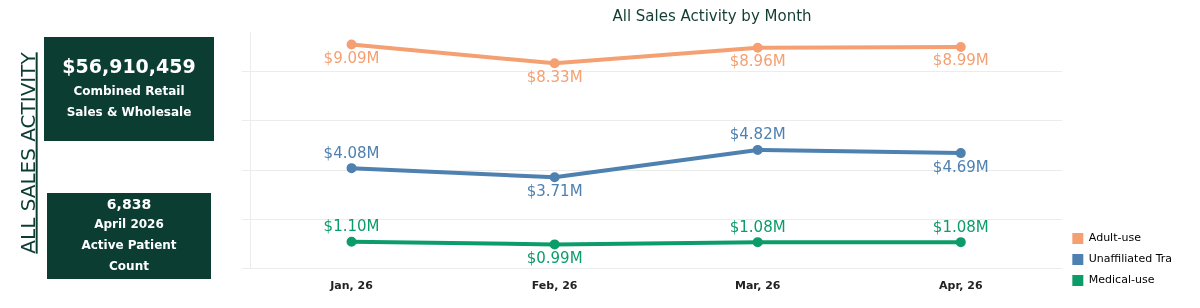 Image resolution: width=1200 pixels, height=308 pixels. I want to click on text: April 2026 Active Patient Count, so click(129, 245).